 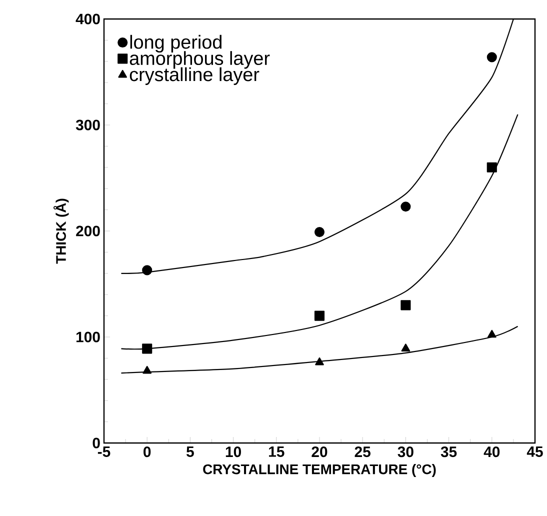 What do you see at coordinates (406, 452) in the screenshot?
I see `x-tick-label: 30` at bounding box center [406, 452].